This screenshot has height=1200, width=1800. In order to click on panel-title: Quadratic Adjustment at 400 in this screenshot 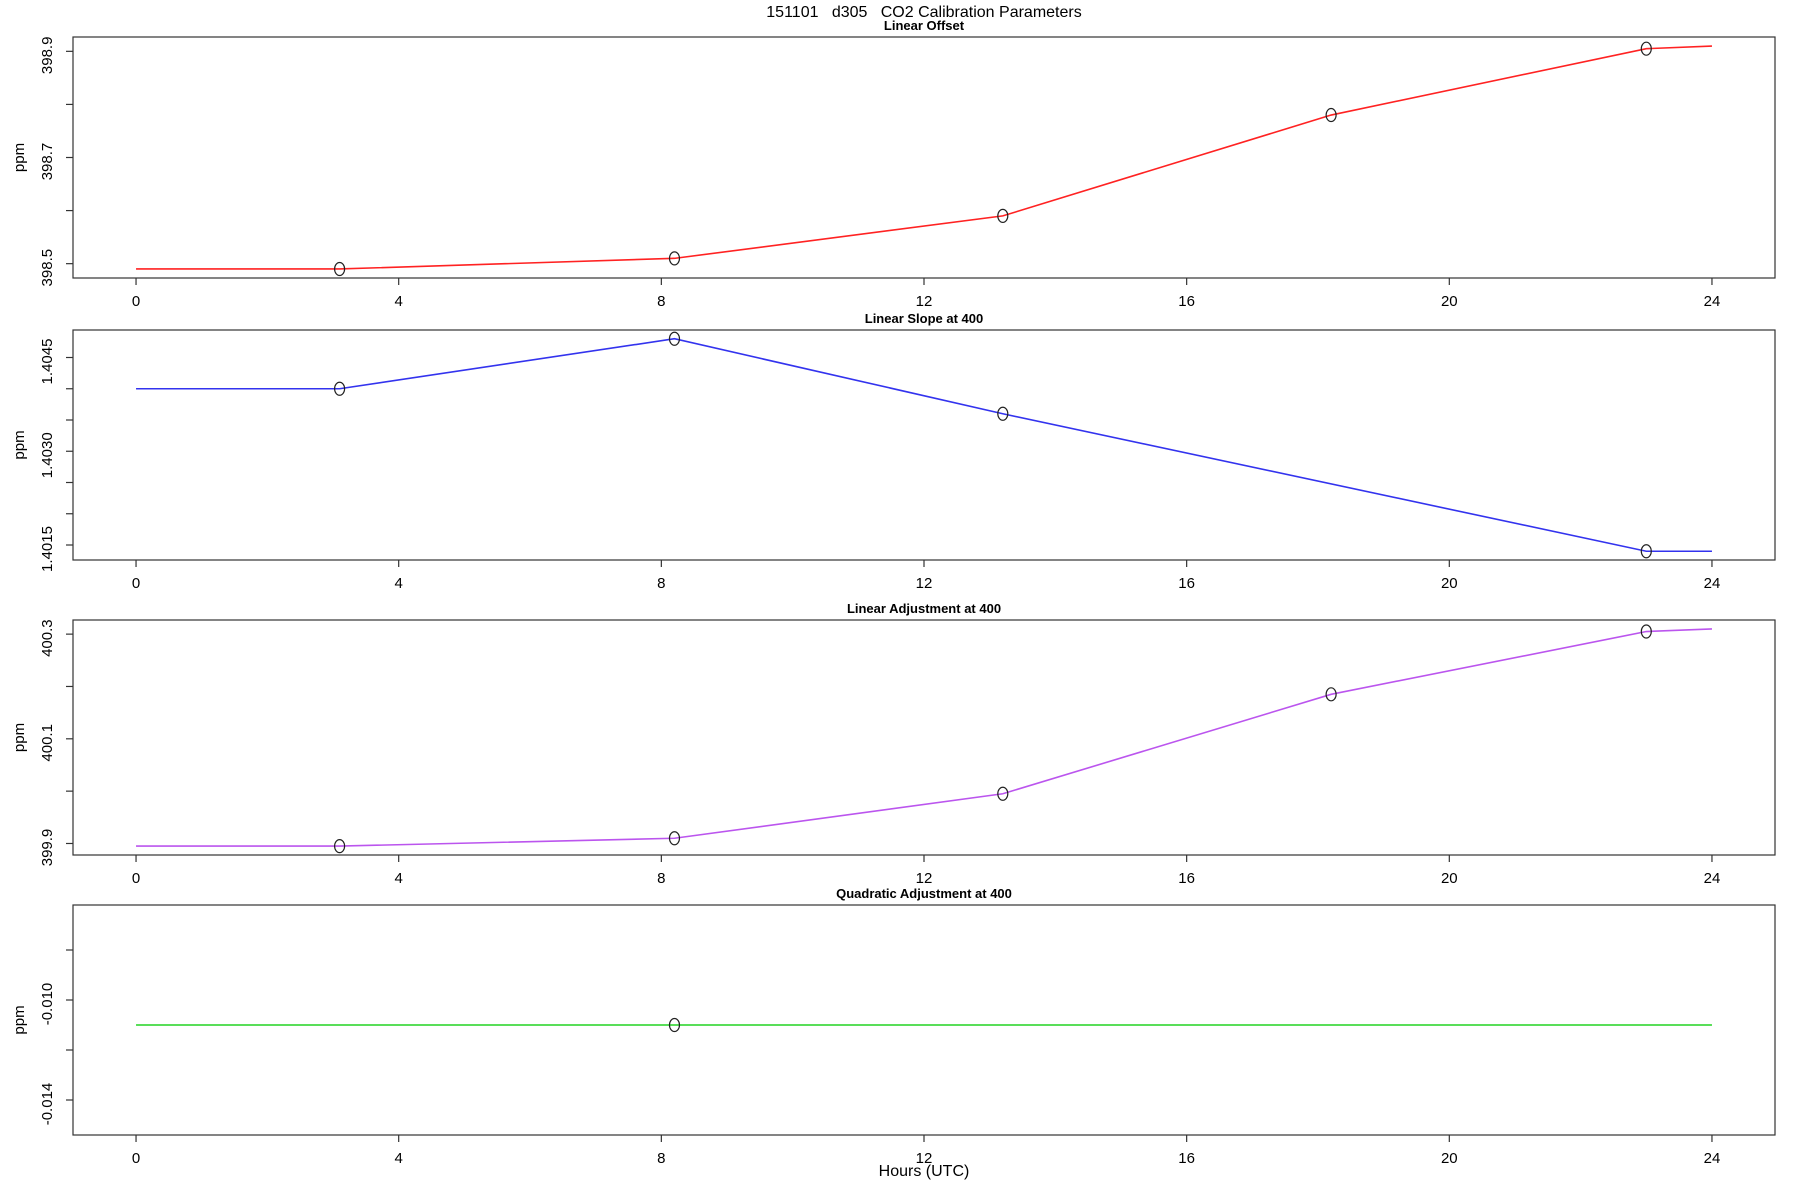, I will do `click(924, 893)`.